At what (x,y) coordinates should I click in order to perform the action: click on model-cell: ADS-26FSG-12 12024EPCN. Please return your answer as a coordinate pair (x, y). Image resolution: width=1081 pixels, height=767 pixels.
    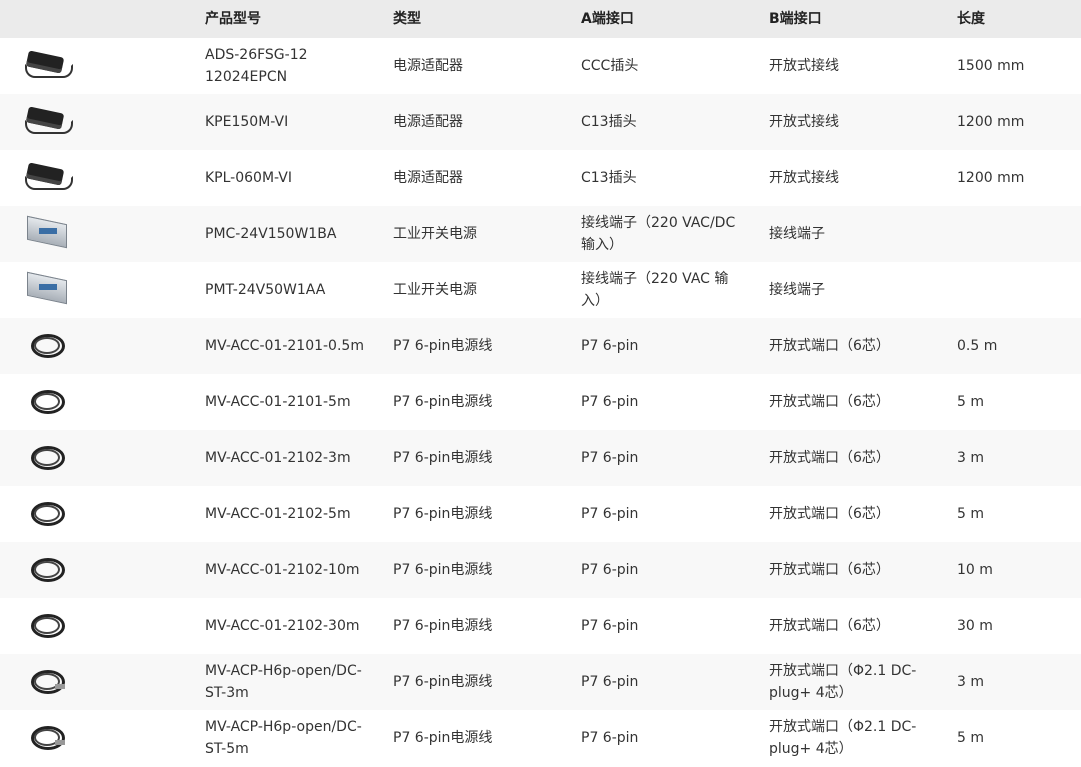
    Looking at the image, I should click on (256, 66).